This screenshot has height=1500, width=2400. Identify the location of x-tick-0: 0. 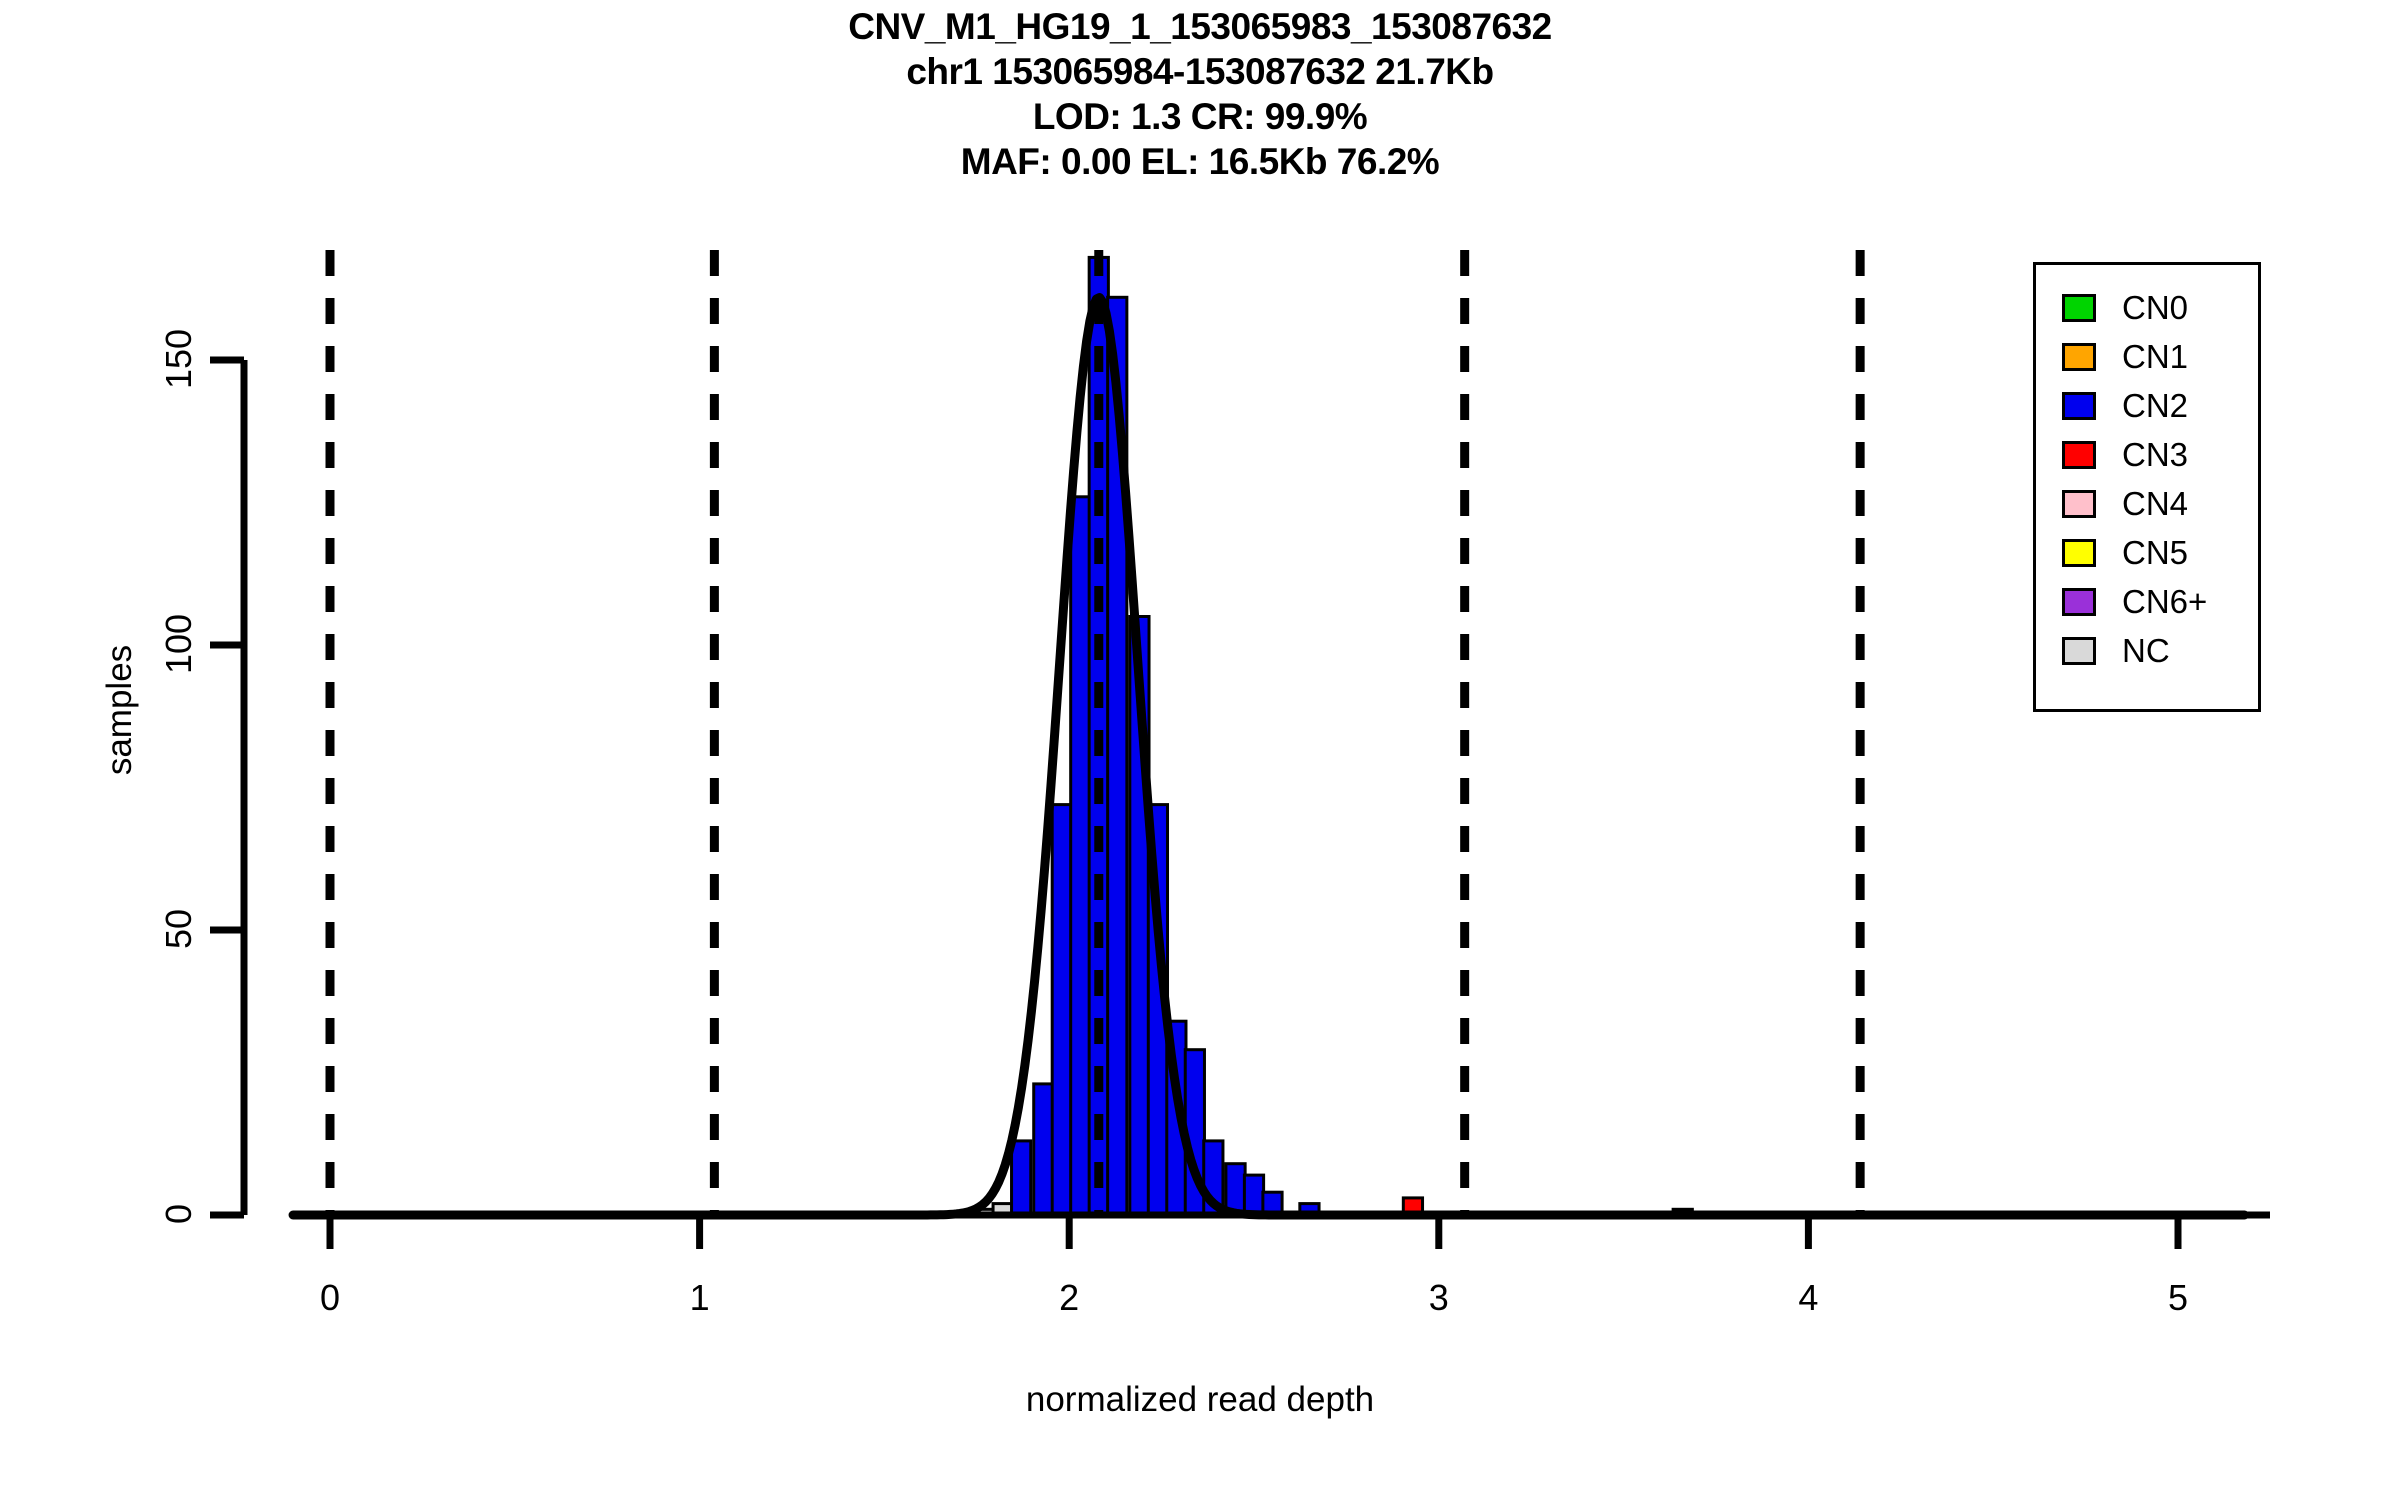
(330, 1297).